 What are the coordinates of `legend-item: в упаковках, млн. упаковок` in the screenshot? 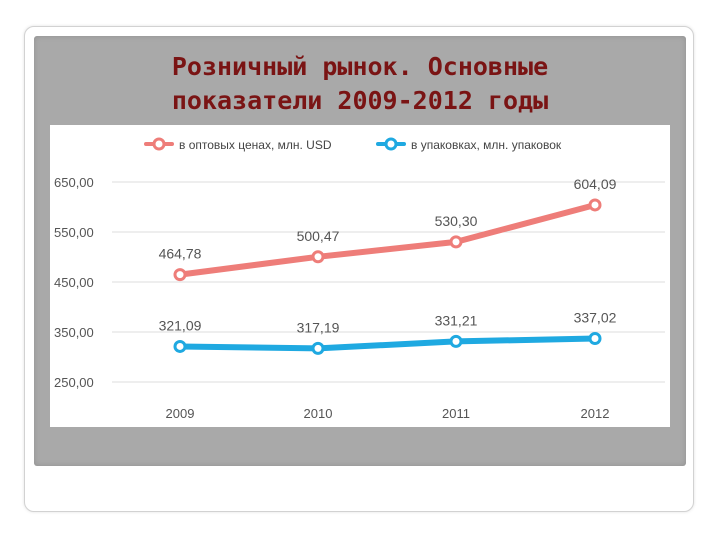 It's located at (469, 144).